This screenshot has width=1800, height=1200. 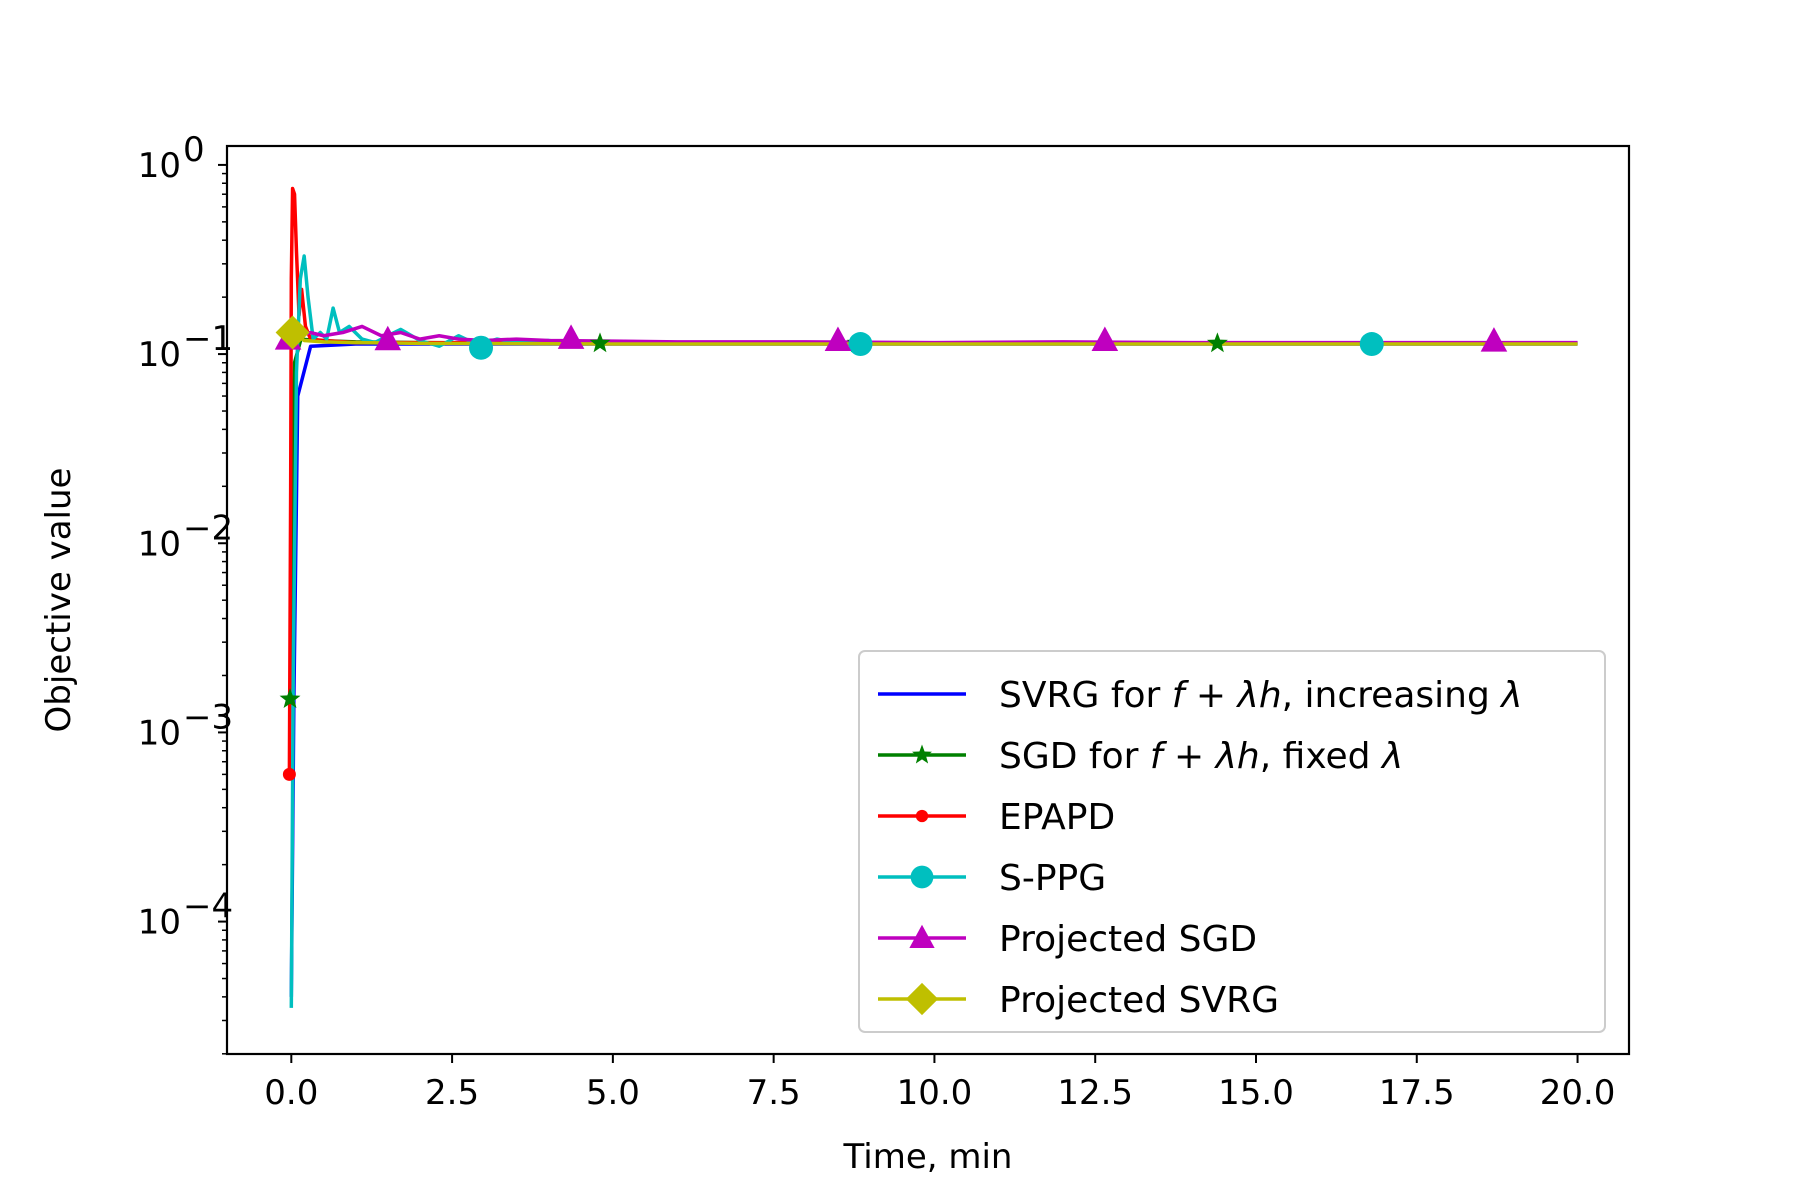 What do you see at coordinates (1392, 695) in the screenshot?
I see `legend-label-part: , increasing` at bounding box center [1392, 695].